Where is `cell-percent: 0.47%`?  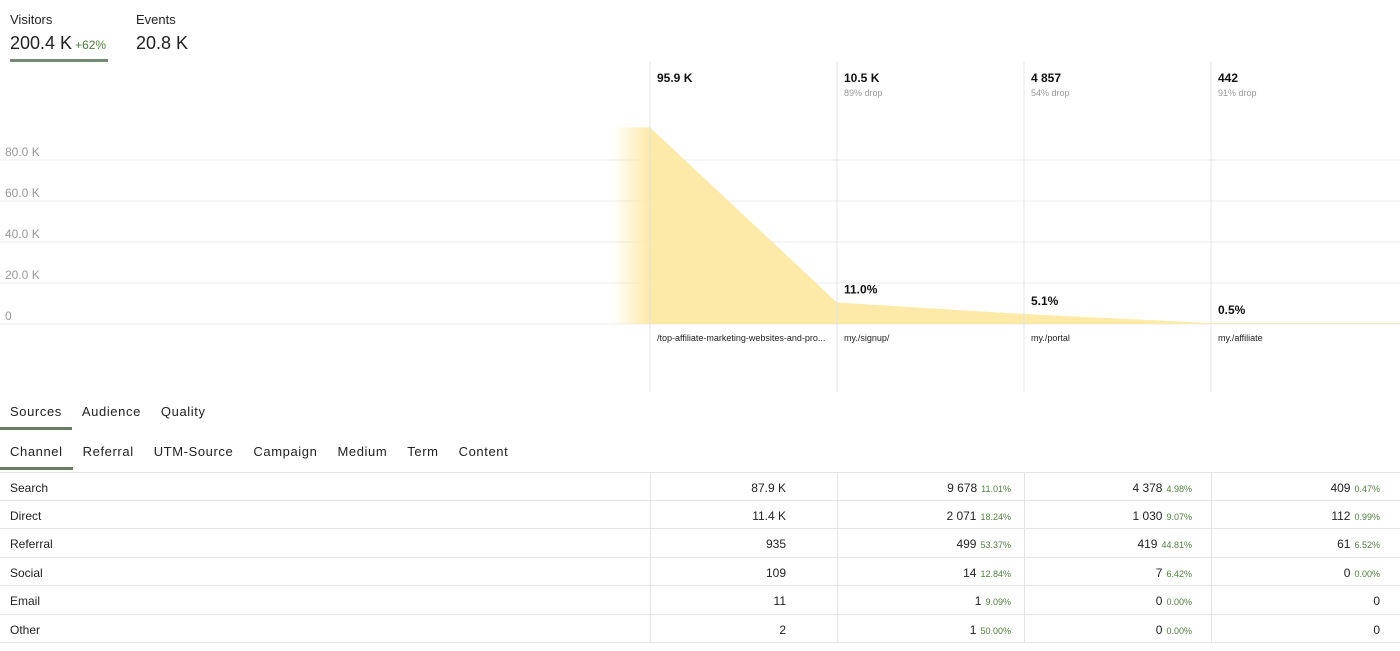 cell-percent: 0.47% is located at coordinates (1367, 489).